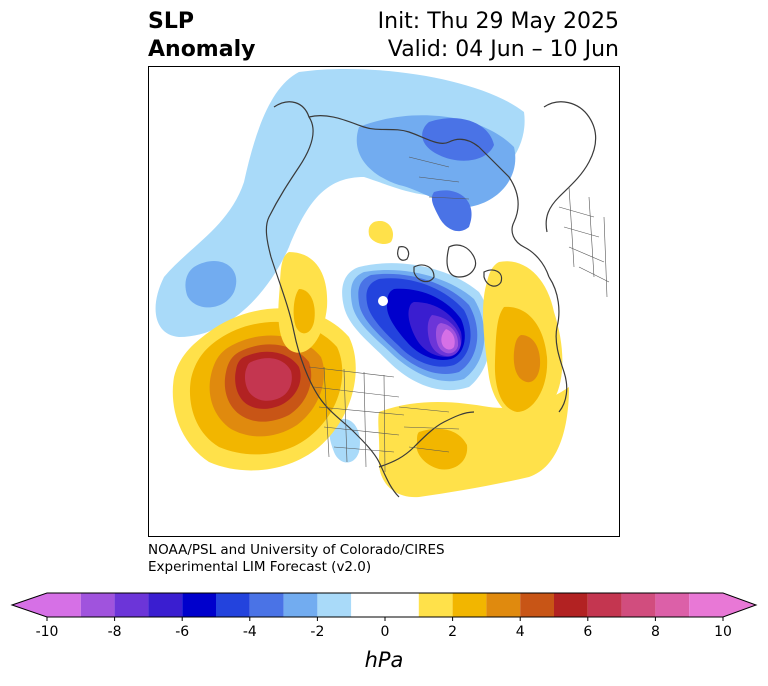 Image resolution: width=768 pixels, height=686 pixels. What do you see at coordinates (250, 632) in the screenshot?
I see `colorbar-tick-label: -4` at bounding box center [250, 632].